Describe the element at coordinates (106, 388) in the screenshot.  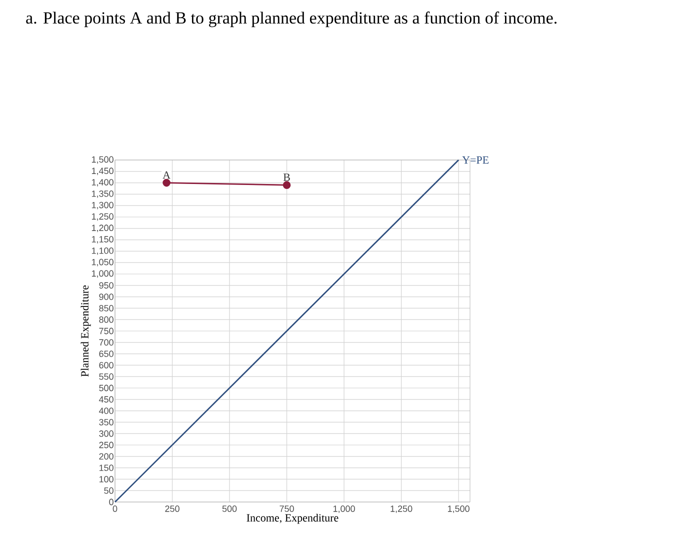
I see `y-tick-label: 500` at that location.